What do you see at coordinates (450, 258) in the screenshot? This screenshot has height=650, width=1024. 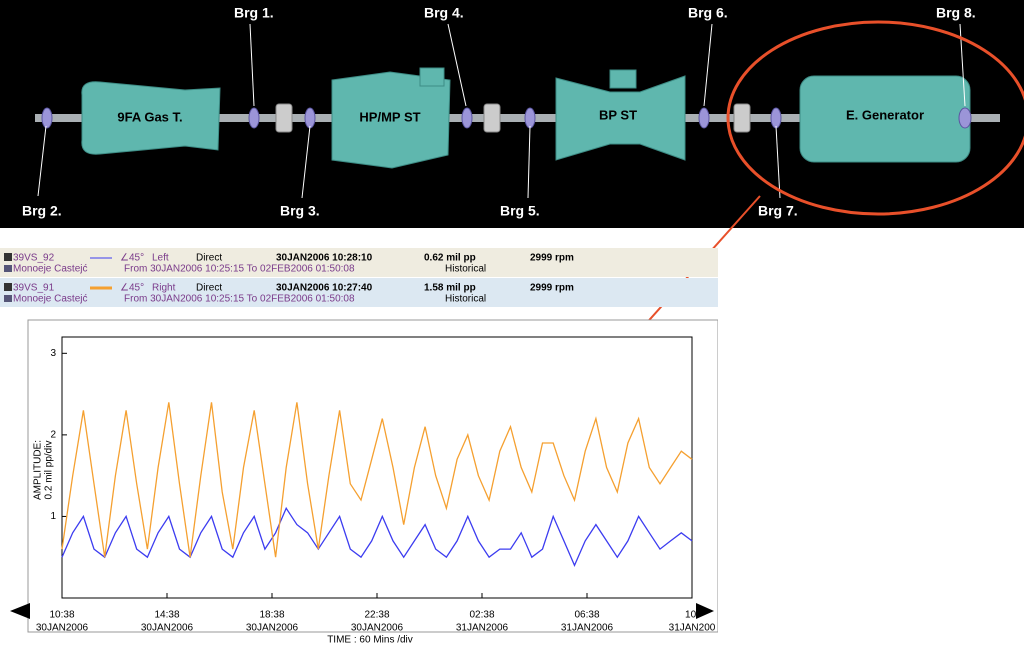 I see `amplitude: 0.62 mil pp` at bounding box center [450, 258].